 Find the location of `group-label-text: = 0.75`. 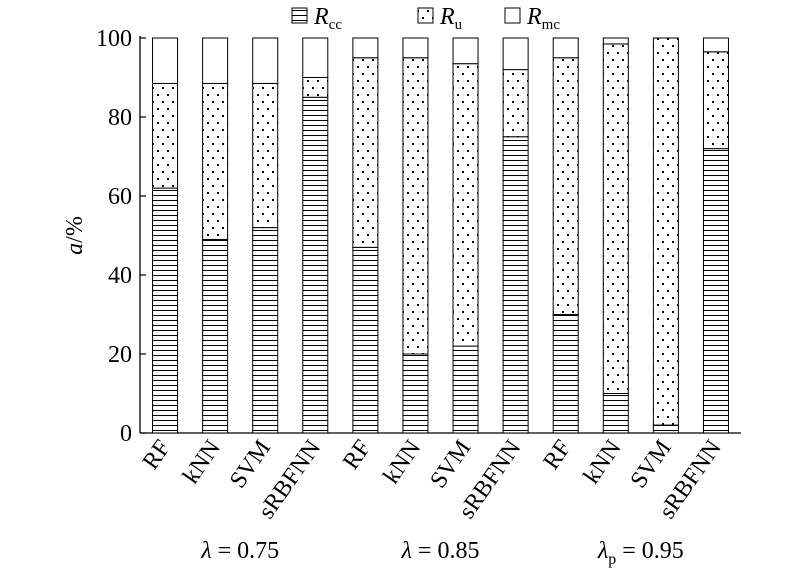

group-label-text: = 0.75 is located at coordinates (246, 551).